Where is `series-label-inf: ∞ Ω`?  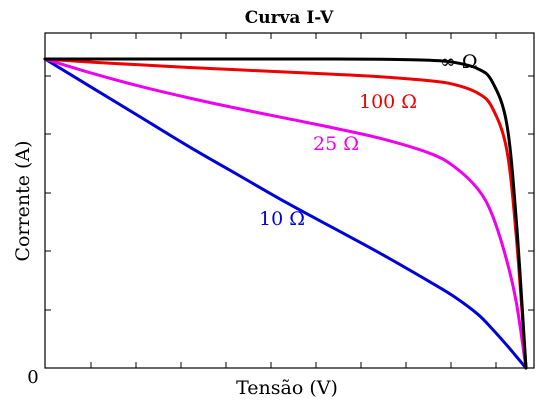 series-label-inf: ∞ Ω is located at coordinates (459, 62).